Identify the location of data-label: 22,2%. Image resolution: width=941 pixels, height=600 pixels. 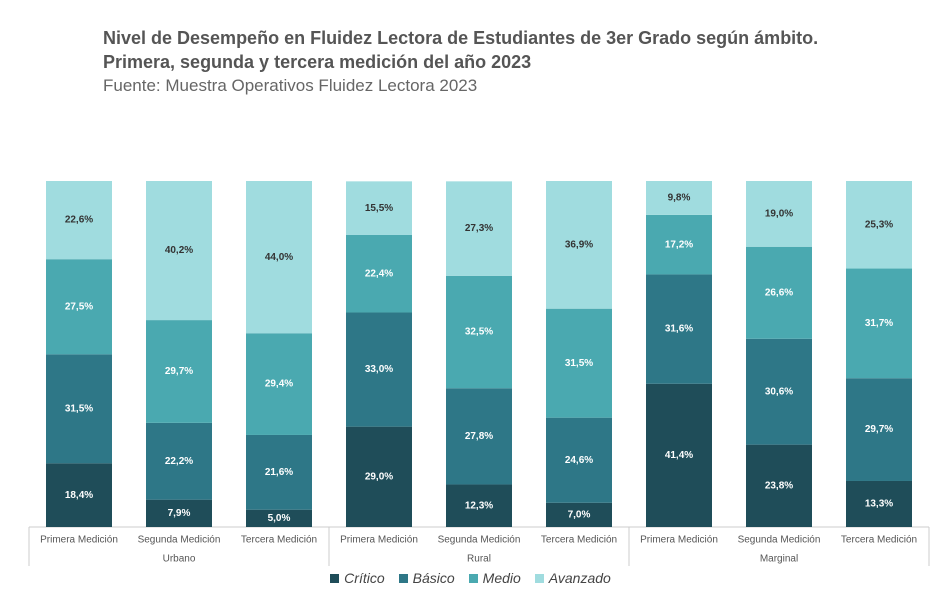
(179, 461).